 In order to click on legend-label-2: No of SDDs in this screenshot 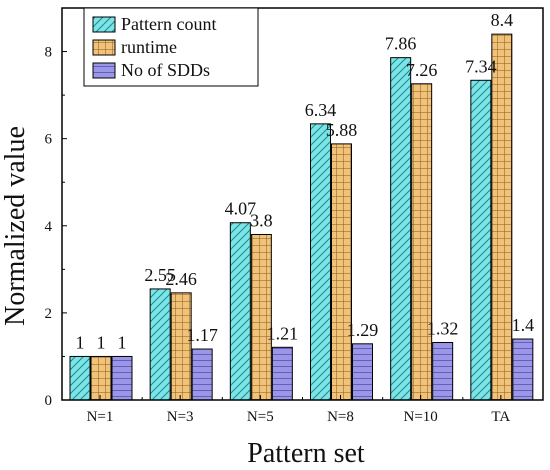, I will do `click(165, 70)`.